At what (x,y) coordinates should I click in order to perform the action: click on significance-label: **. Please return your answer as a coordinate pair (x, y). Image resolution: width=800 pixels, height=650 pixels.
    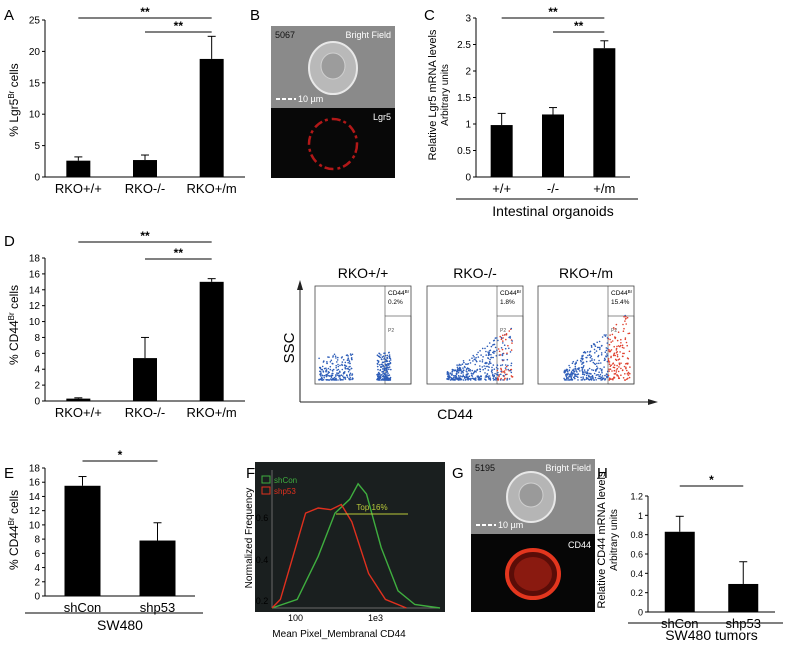
    Looking at the image, I should click on (179, 253).